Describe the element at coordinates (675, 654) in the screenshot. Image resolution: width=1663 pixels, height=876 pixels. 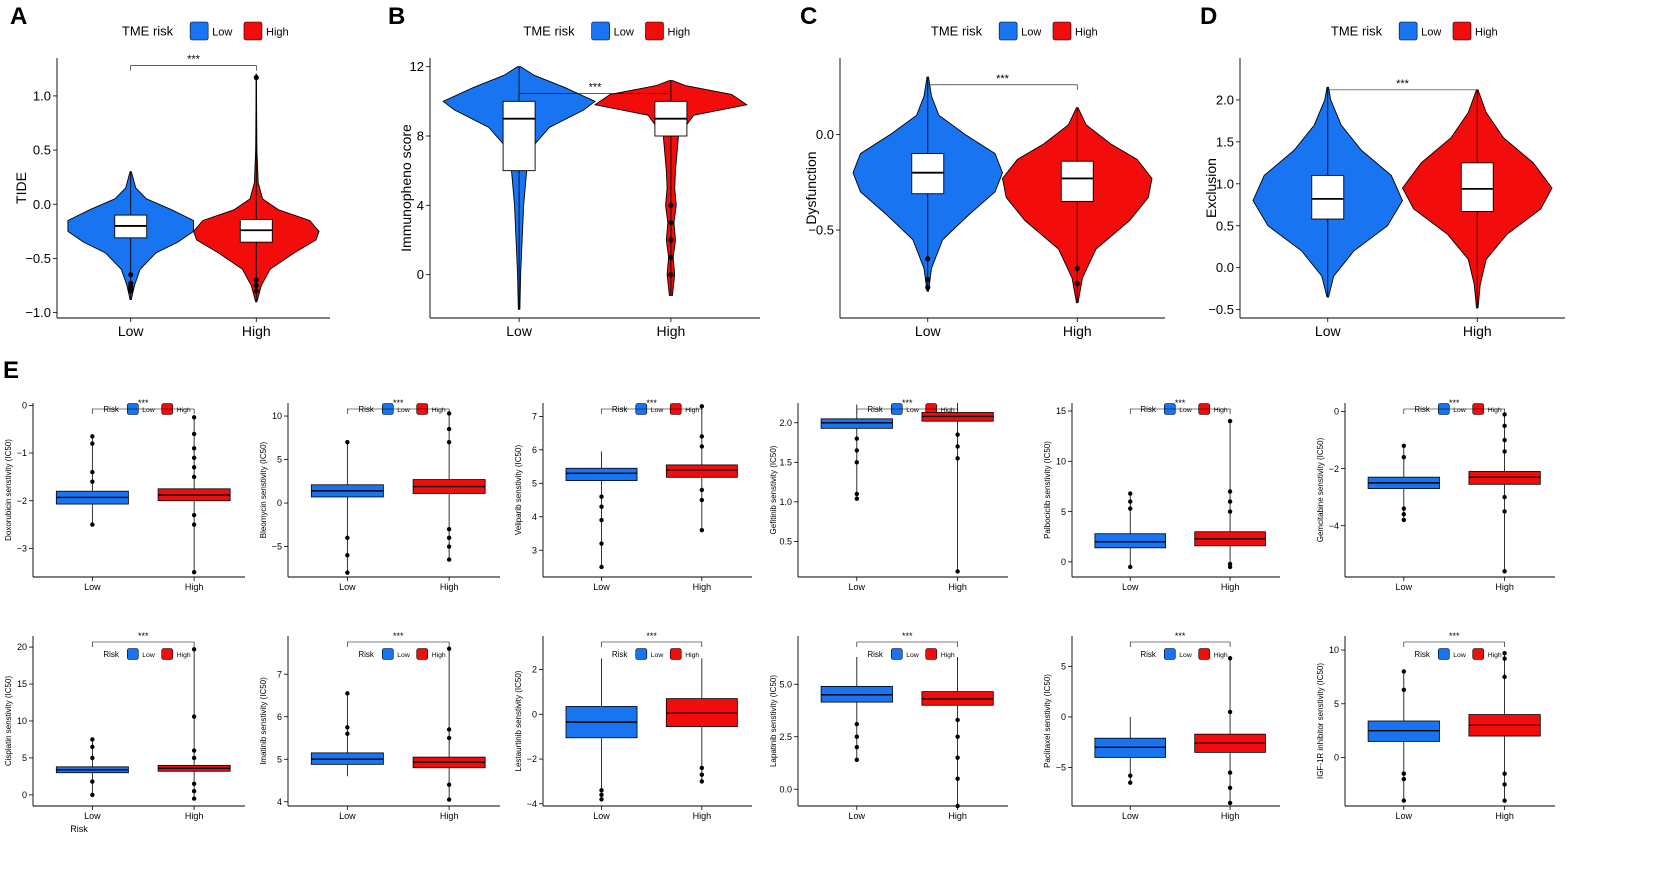
I see `legend-key-high` at that location.